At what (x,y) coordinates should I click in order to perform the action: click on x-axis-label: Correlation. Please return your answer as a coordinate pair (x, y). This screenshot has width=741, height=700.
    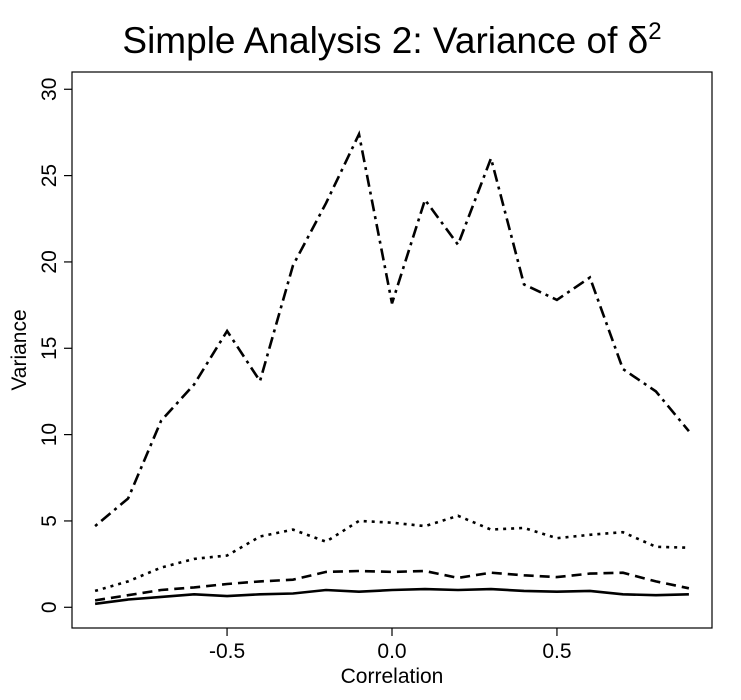
    Looking at the image, I should click on (392, 676).